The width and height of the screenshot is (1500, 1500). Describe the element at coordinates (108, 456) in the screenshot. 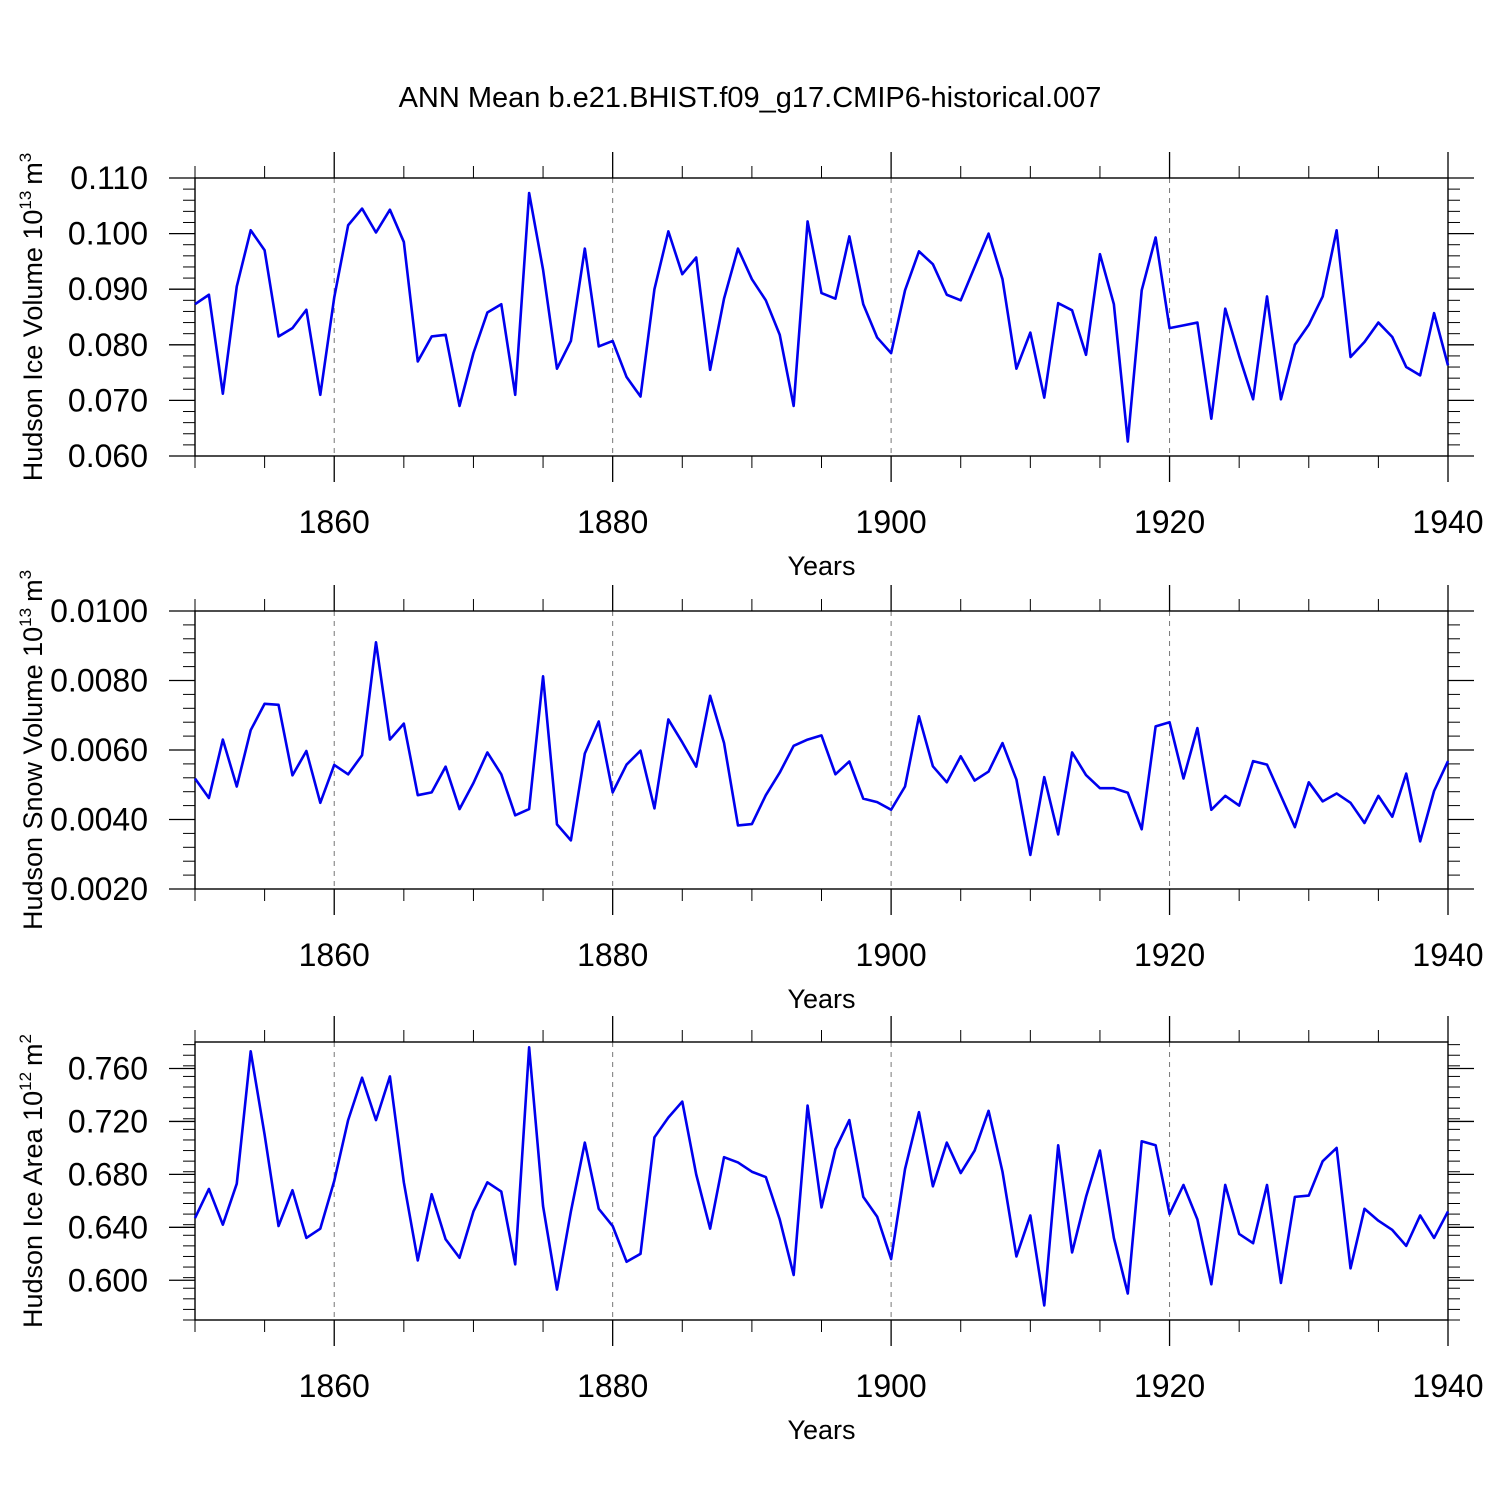

I see `y-tick-label: 0.060` at that location.